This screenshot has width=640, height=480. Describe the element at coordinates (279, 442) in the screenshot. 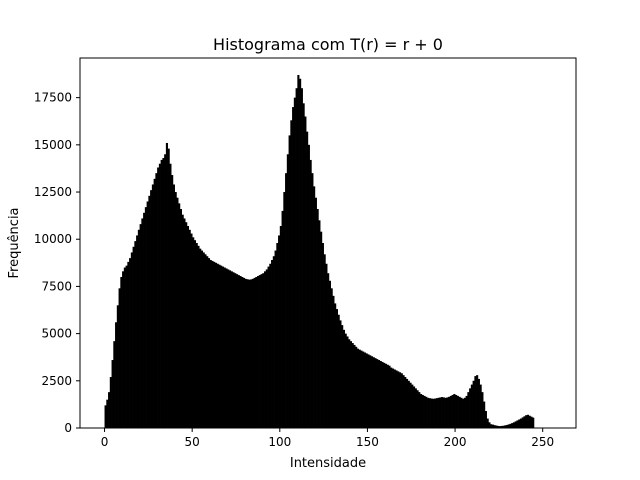

I see `x-tick-label: 100` at that location.